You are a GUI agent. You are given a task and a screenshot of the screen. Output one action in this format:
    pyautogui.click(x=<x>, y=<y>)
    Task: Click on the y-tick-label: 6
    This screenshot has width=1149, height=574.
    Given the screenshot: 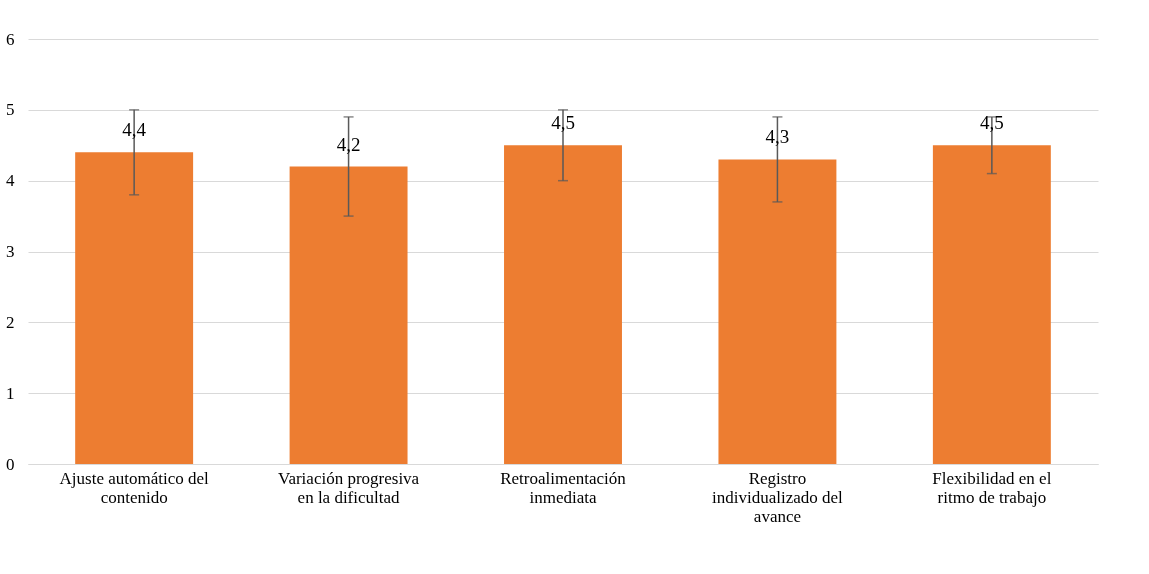 What is the action you would take?
    pyautogui.click(x=10, y=39)
    